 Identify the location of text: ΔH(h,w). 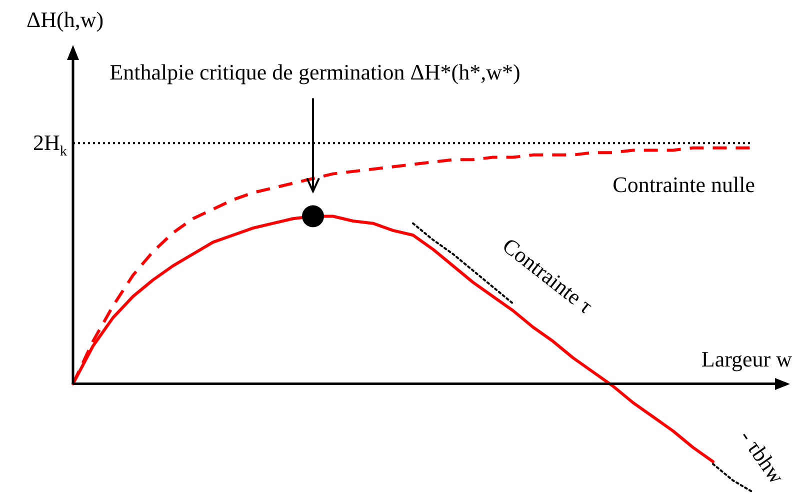
(65, 19).